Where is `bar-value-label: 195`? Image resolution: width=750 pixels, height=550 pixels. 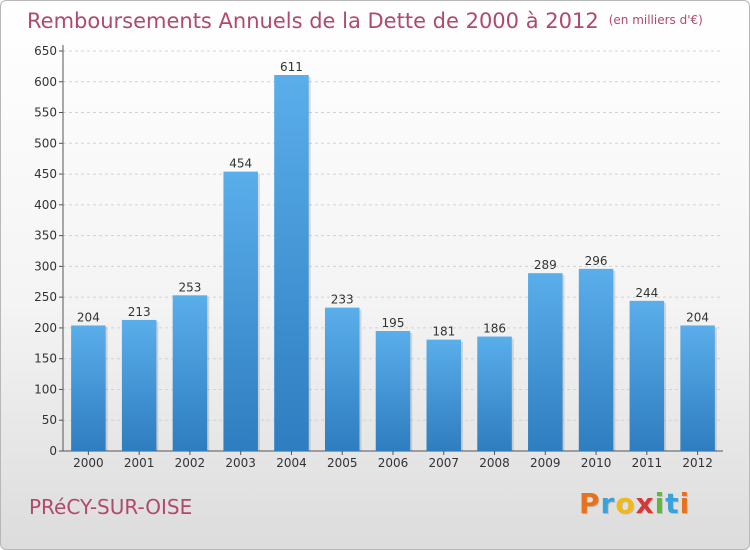 bar-value-label: 195 is located at coordinates (393, 323).